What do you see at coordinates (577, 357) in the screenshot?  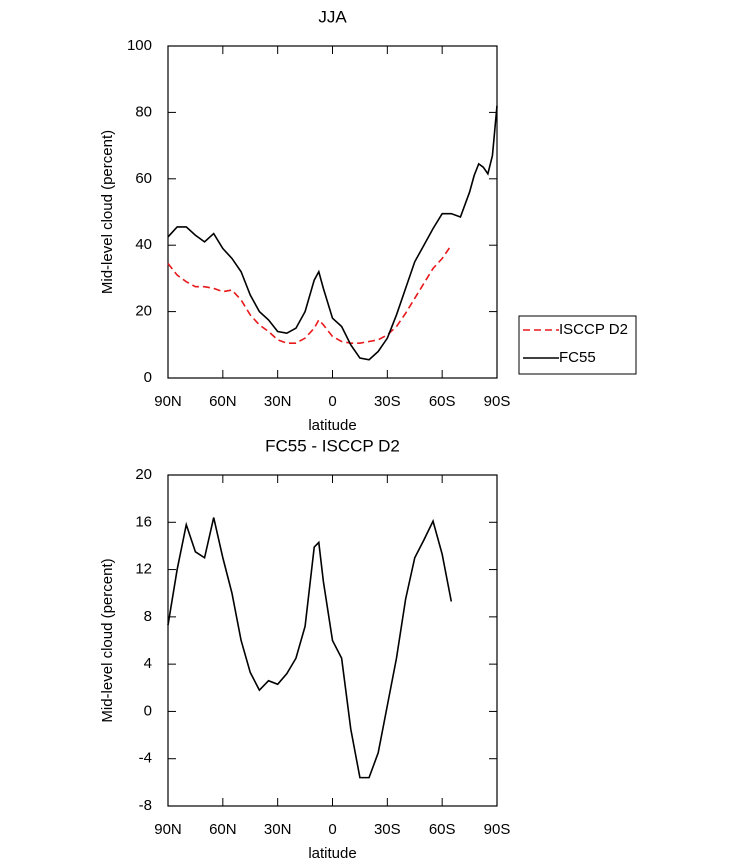 I see `legend-label: FC55` at bounding box center [577, 357].